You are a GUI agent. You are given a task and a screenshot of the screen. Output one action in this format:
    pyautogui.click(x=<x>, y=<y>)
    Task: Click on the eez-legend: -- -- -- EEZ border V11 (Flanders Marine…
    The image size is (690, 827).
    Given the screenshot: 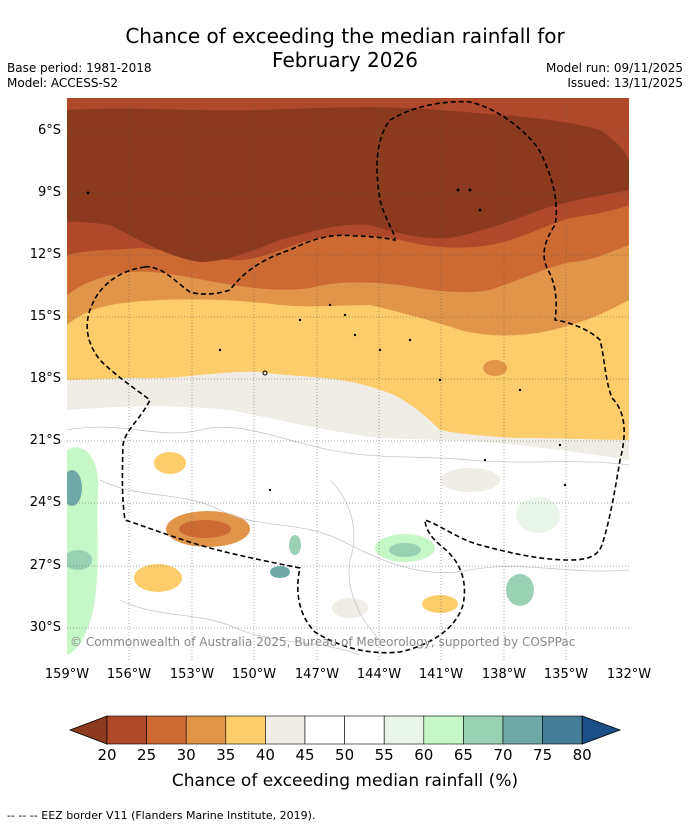 What is the action you would take?
    pyautogui.click(x=161, y=815)
    